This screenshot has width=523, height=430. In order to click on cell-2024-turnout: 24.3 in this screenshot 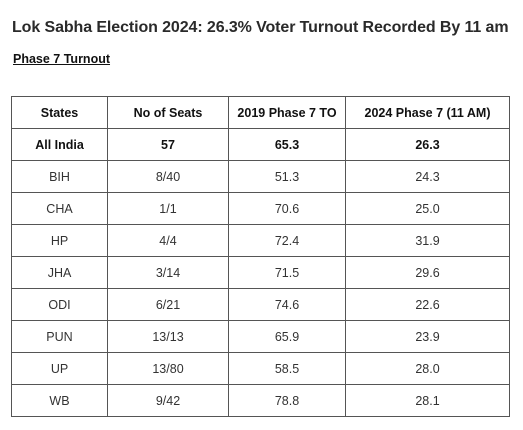, I will do `click(427, 176)`.